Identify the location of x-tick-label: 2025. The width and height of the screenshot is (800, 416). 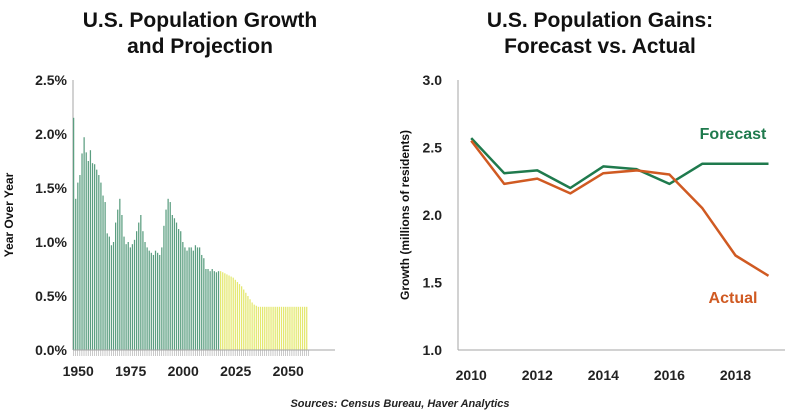
(235, 371).